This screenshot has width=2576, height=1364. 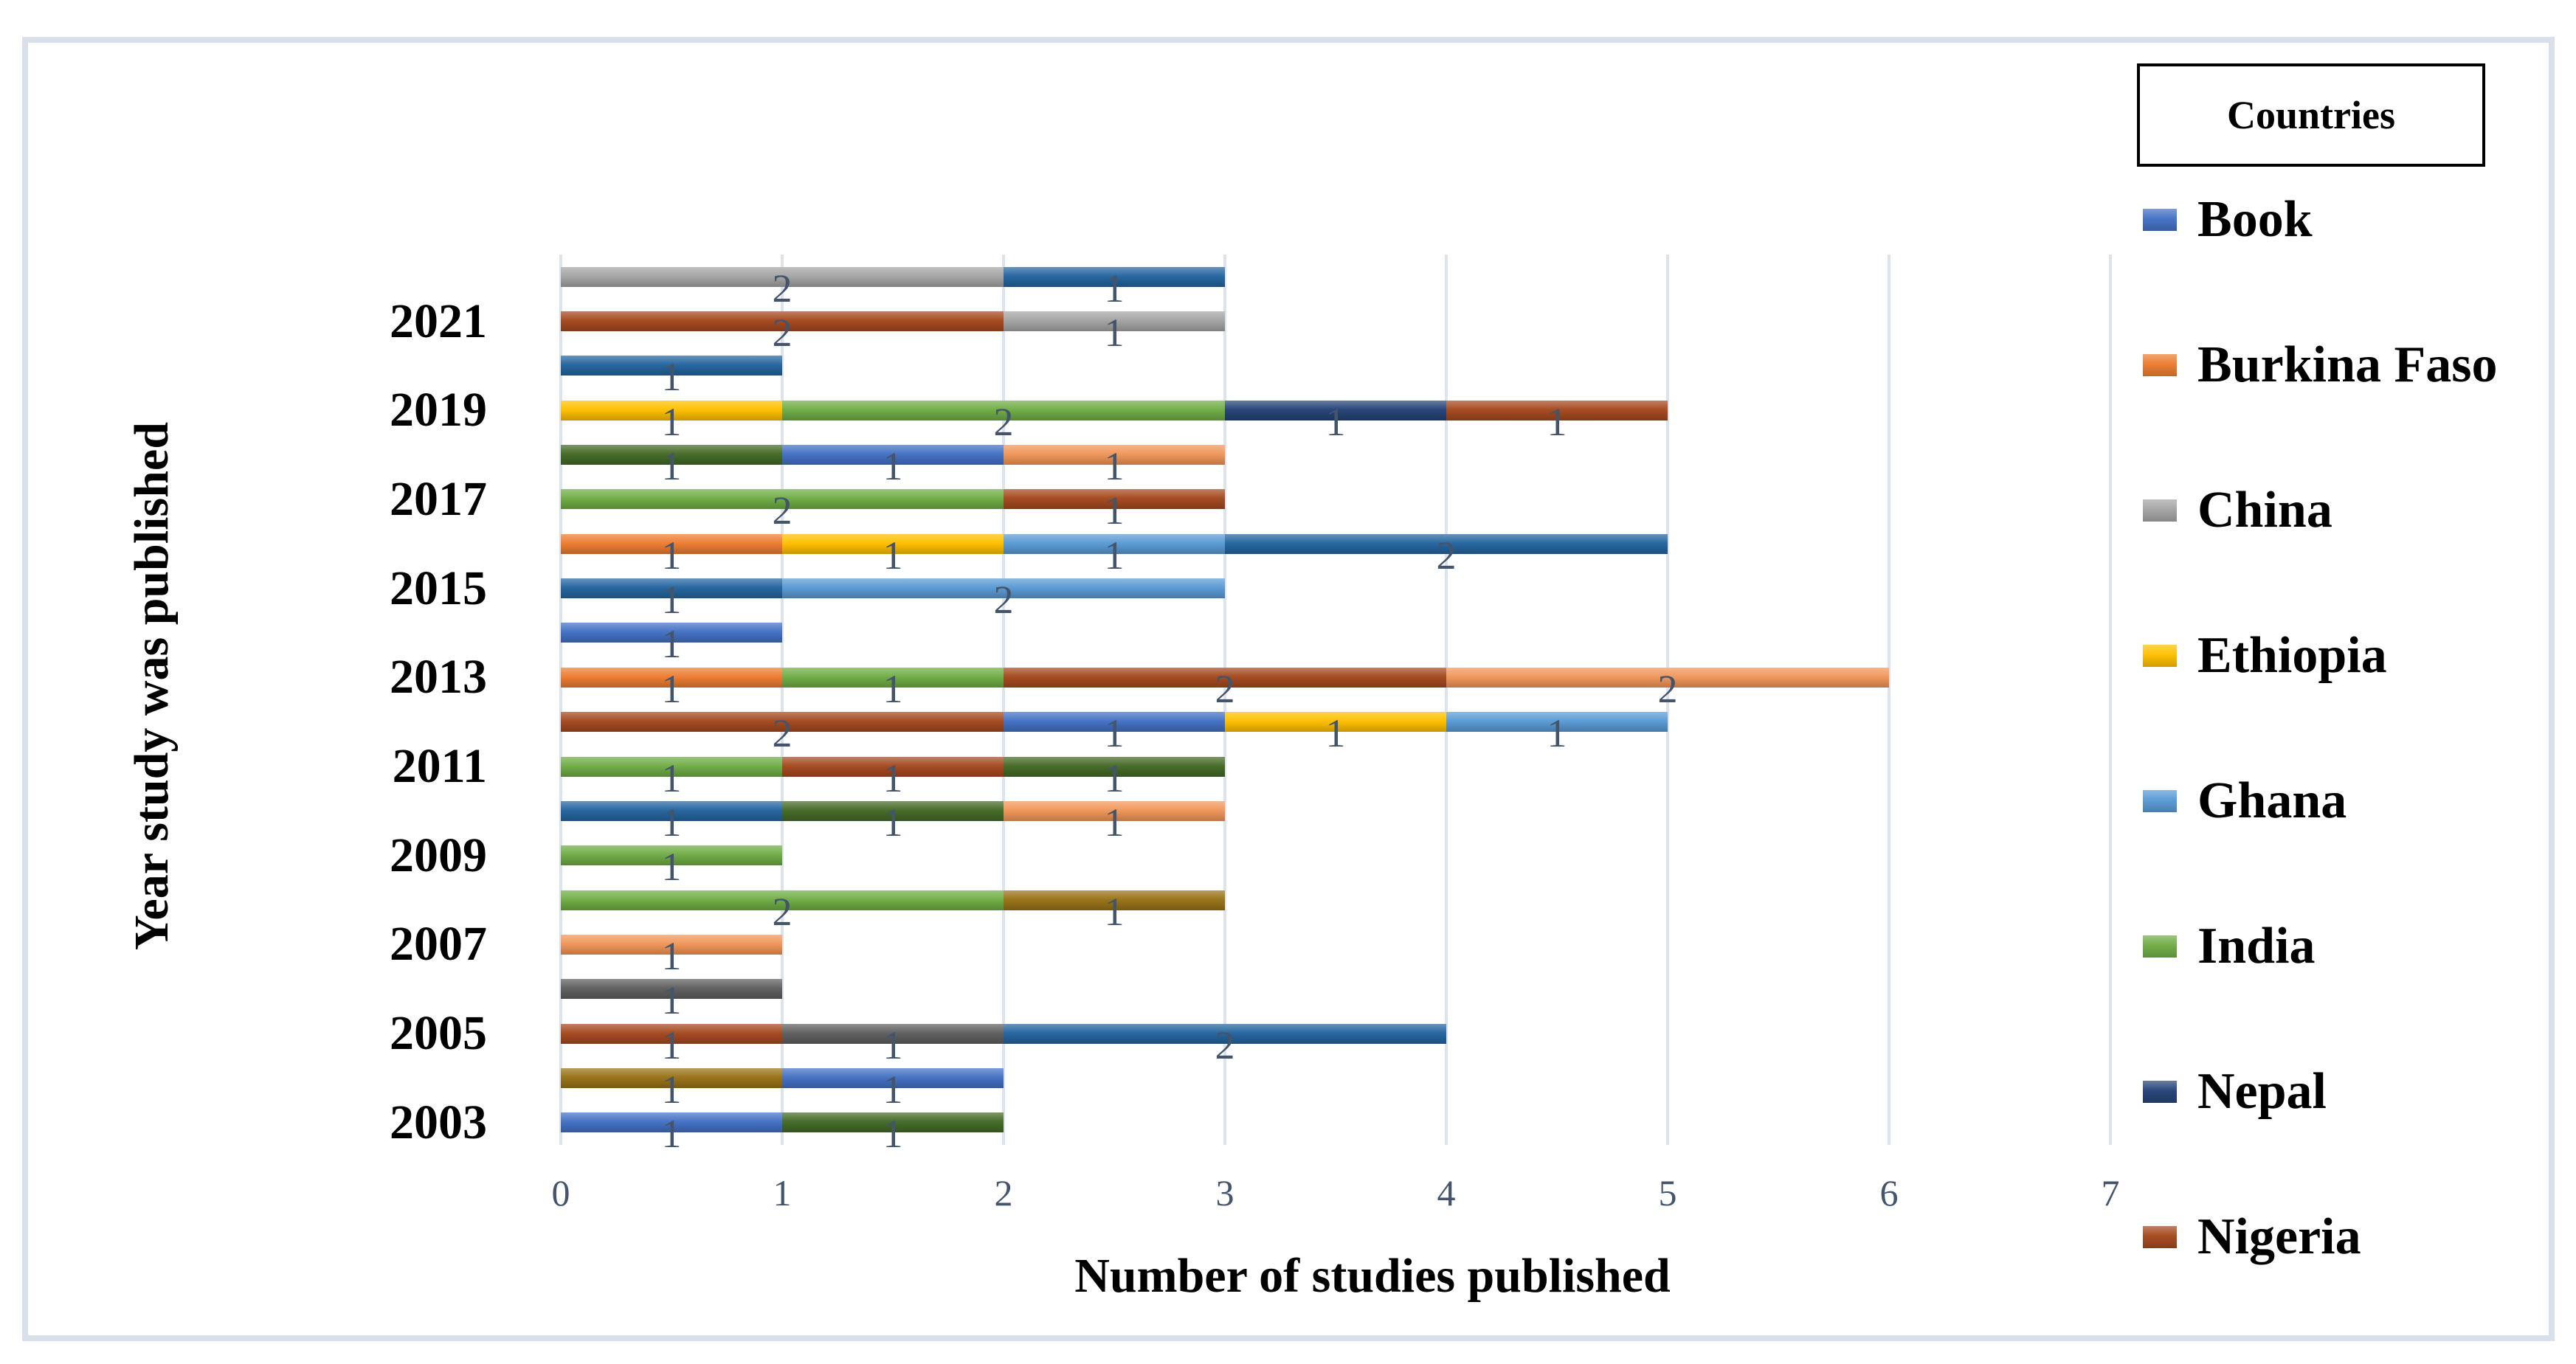 I want to click on legend-item-label: Burkina Faso, so click(x=2347, y=364).